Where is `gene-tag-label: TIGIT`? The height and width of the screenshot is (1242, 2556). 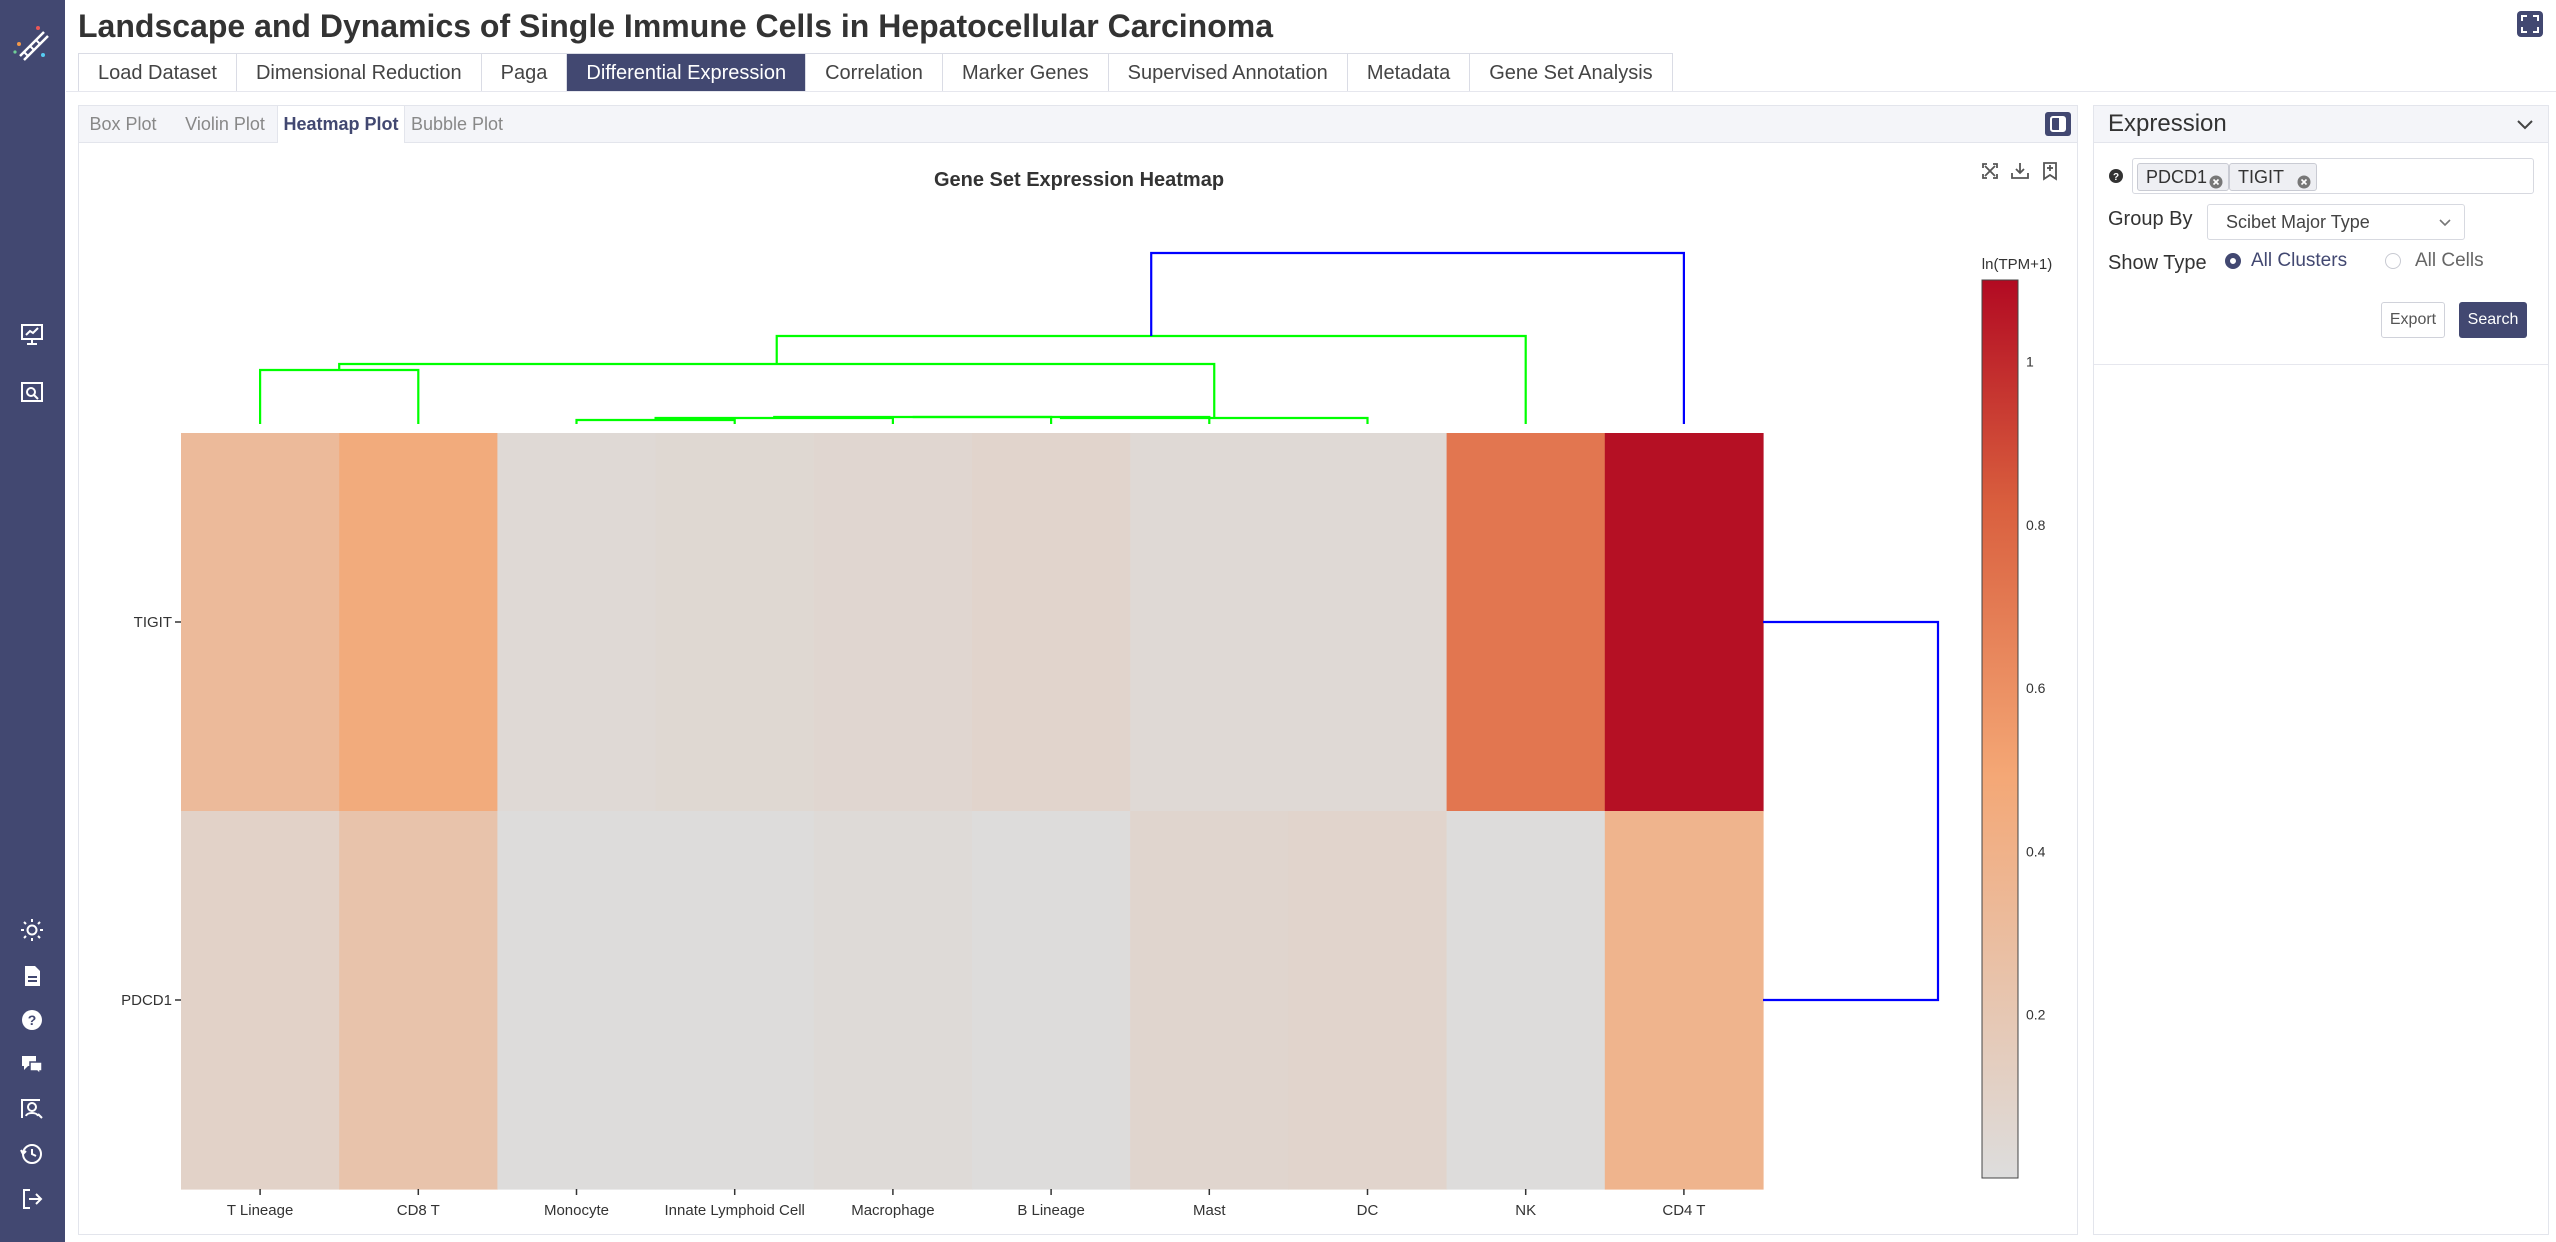
gene-tag-label: TIGIT is located at coordinates (2261, 177).